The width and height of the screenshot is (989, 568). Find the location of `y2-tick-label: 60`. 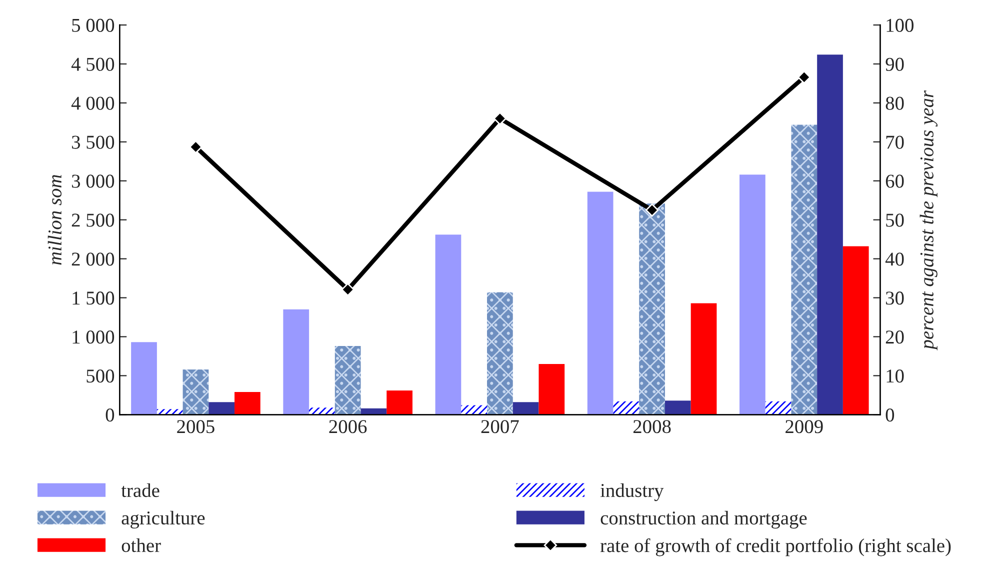

y2-tick-label: 60 is located at coordinates (895, 181).